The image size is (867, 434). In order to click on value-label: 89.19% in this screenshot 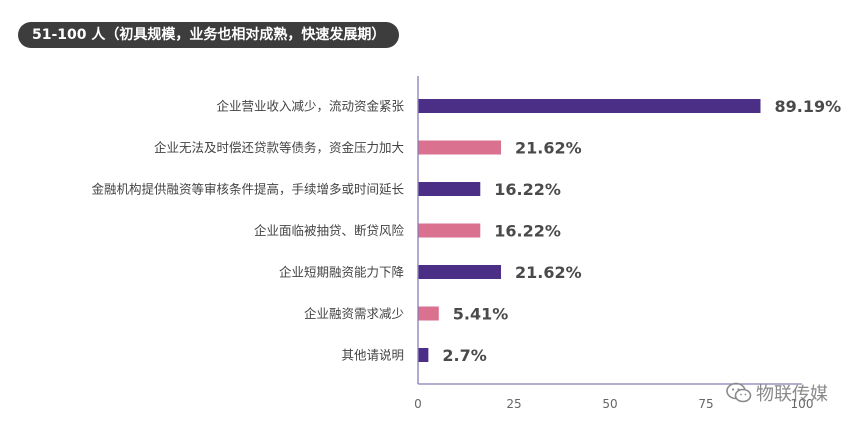, I will do `click(807, 106)`.